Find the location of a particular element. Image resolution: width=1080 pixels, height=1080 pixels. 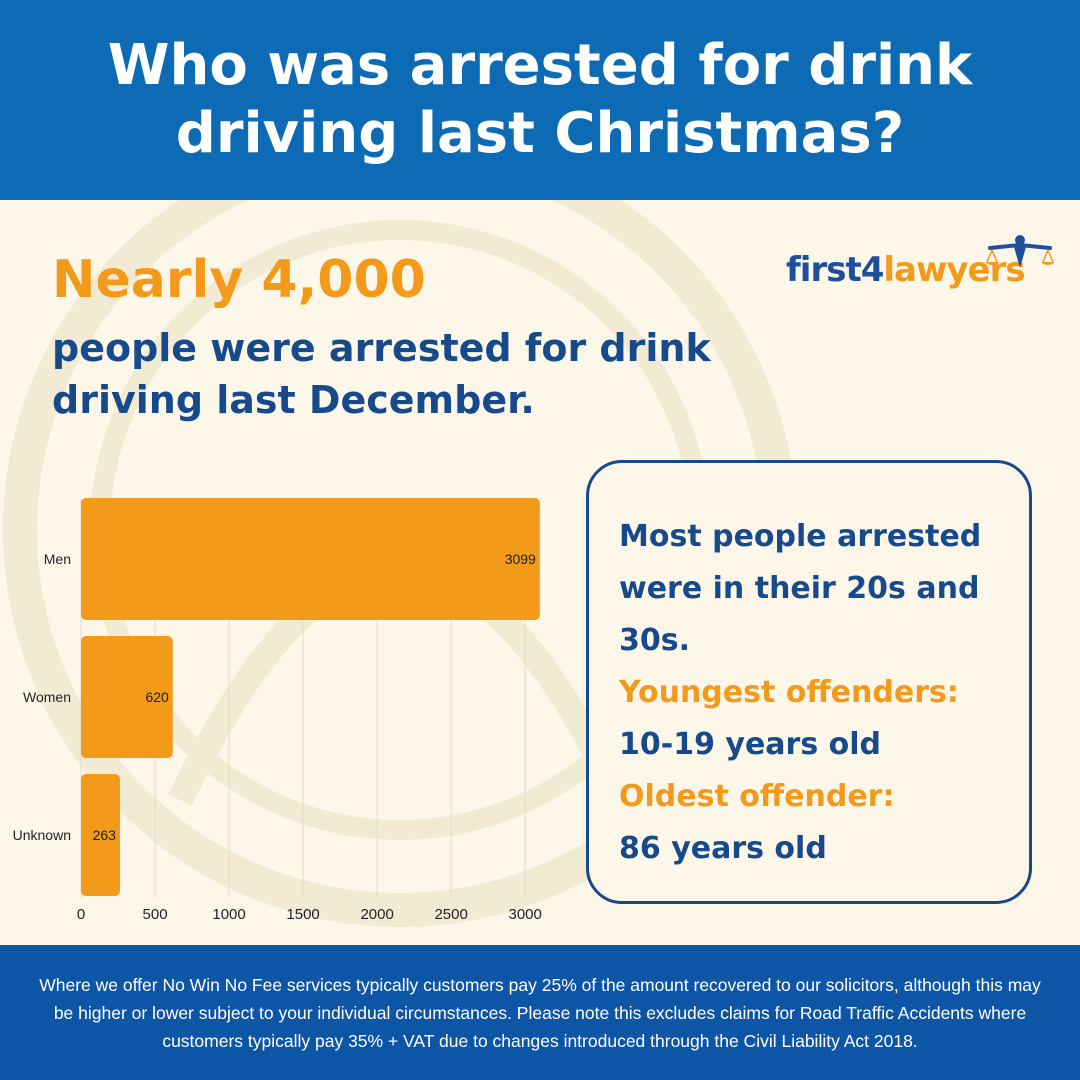

card-oldest-label: Oldest offender: is located at coordinates (757, 796).